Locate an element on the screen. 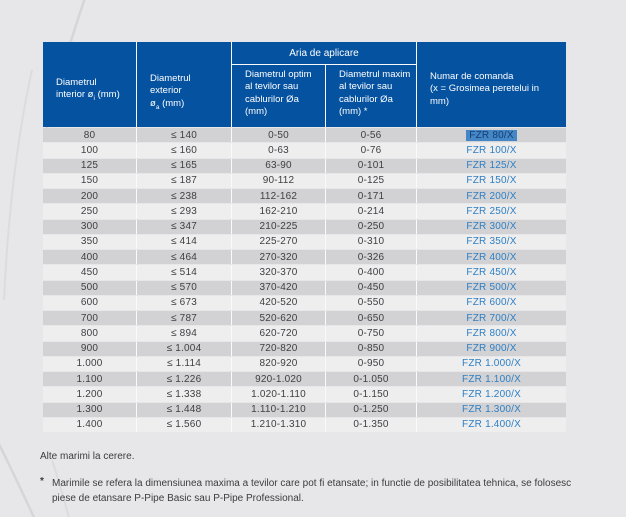 This screenshot has height=517, width=626. cell-diametru-optim: 370-420 is located at coordinates (278, 287).